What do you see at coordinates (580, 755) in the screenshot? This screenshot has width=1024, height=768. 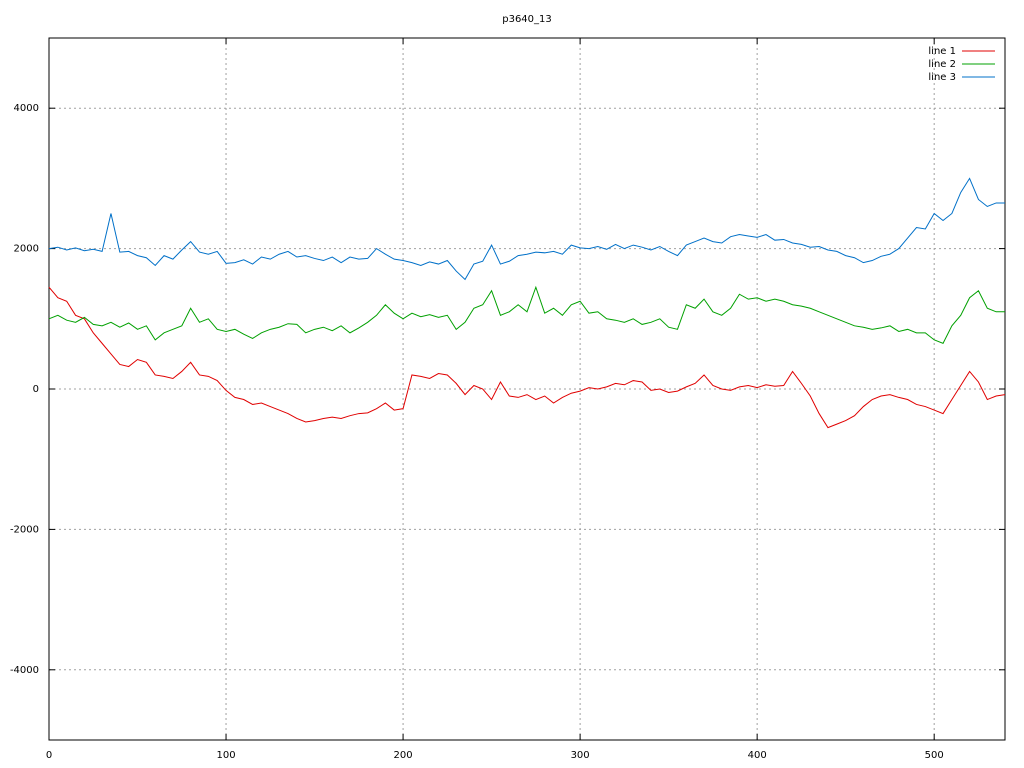 I see `x-tick-label: 300` at bounding box center [580, 755].